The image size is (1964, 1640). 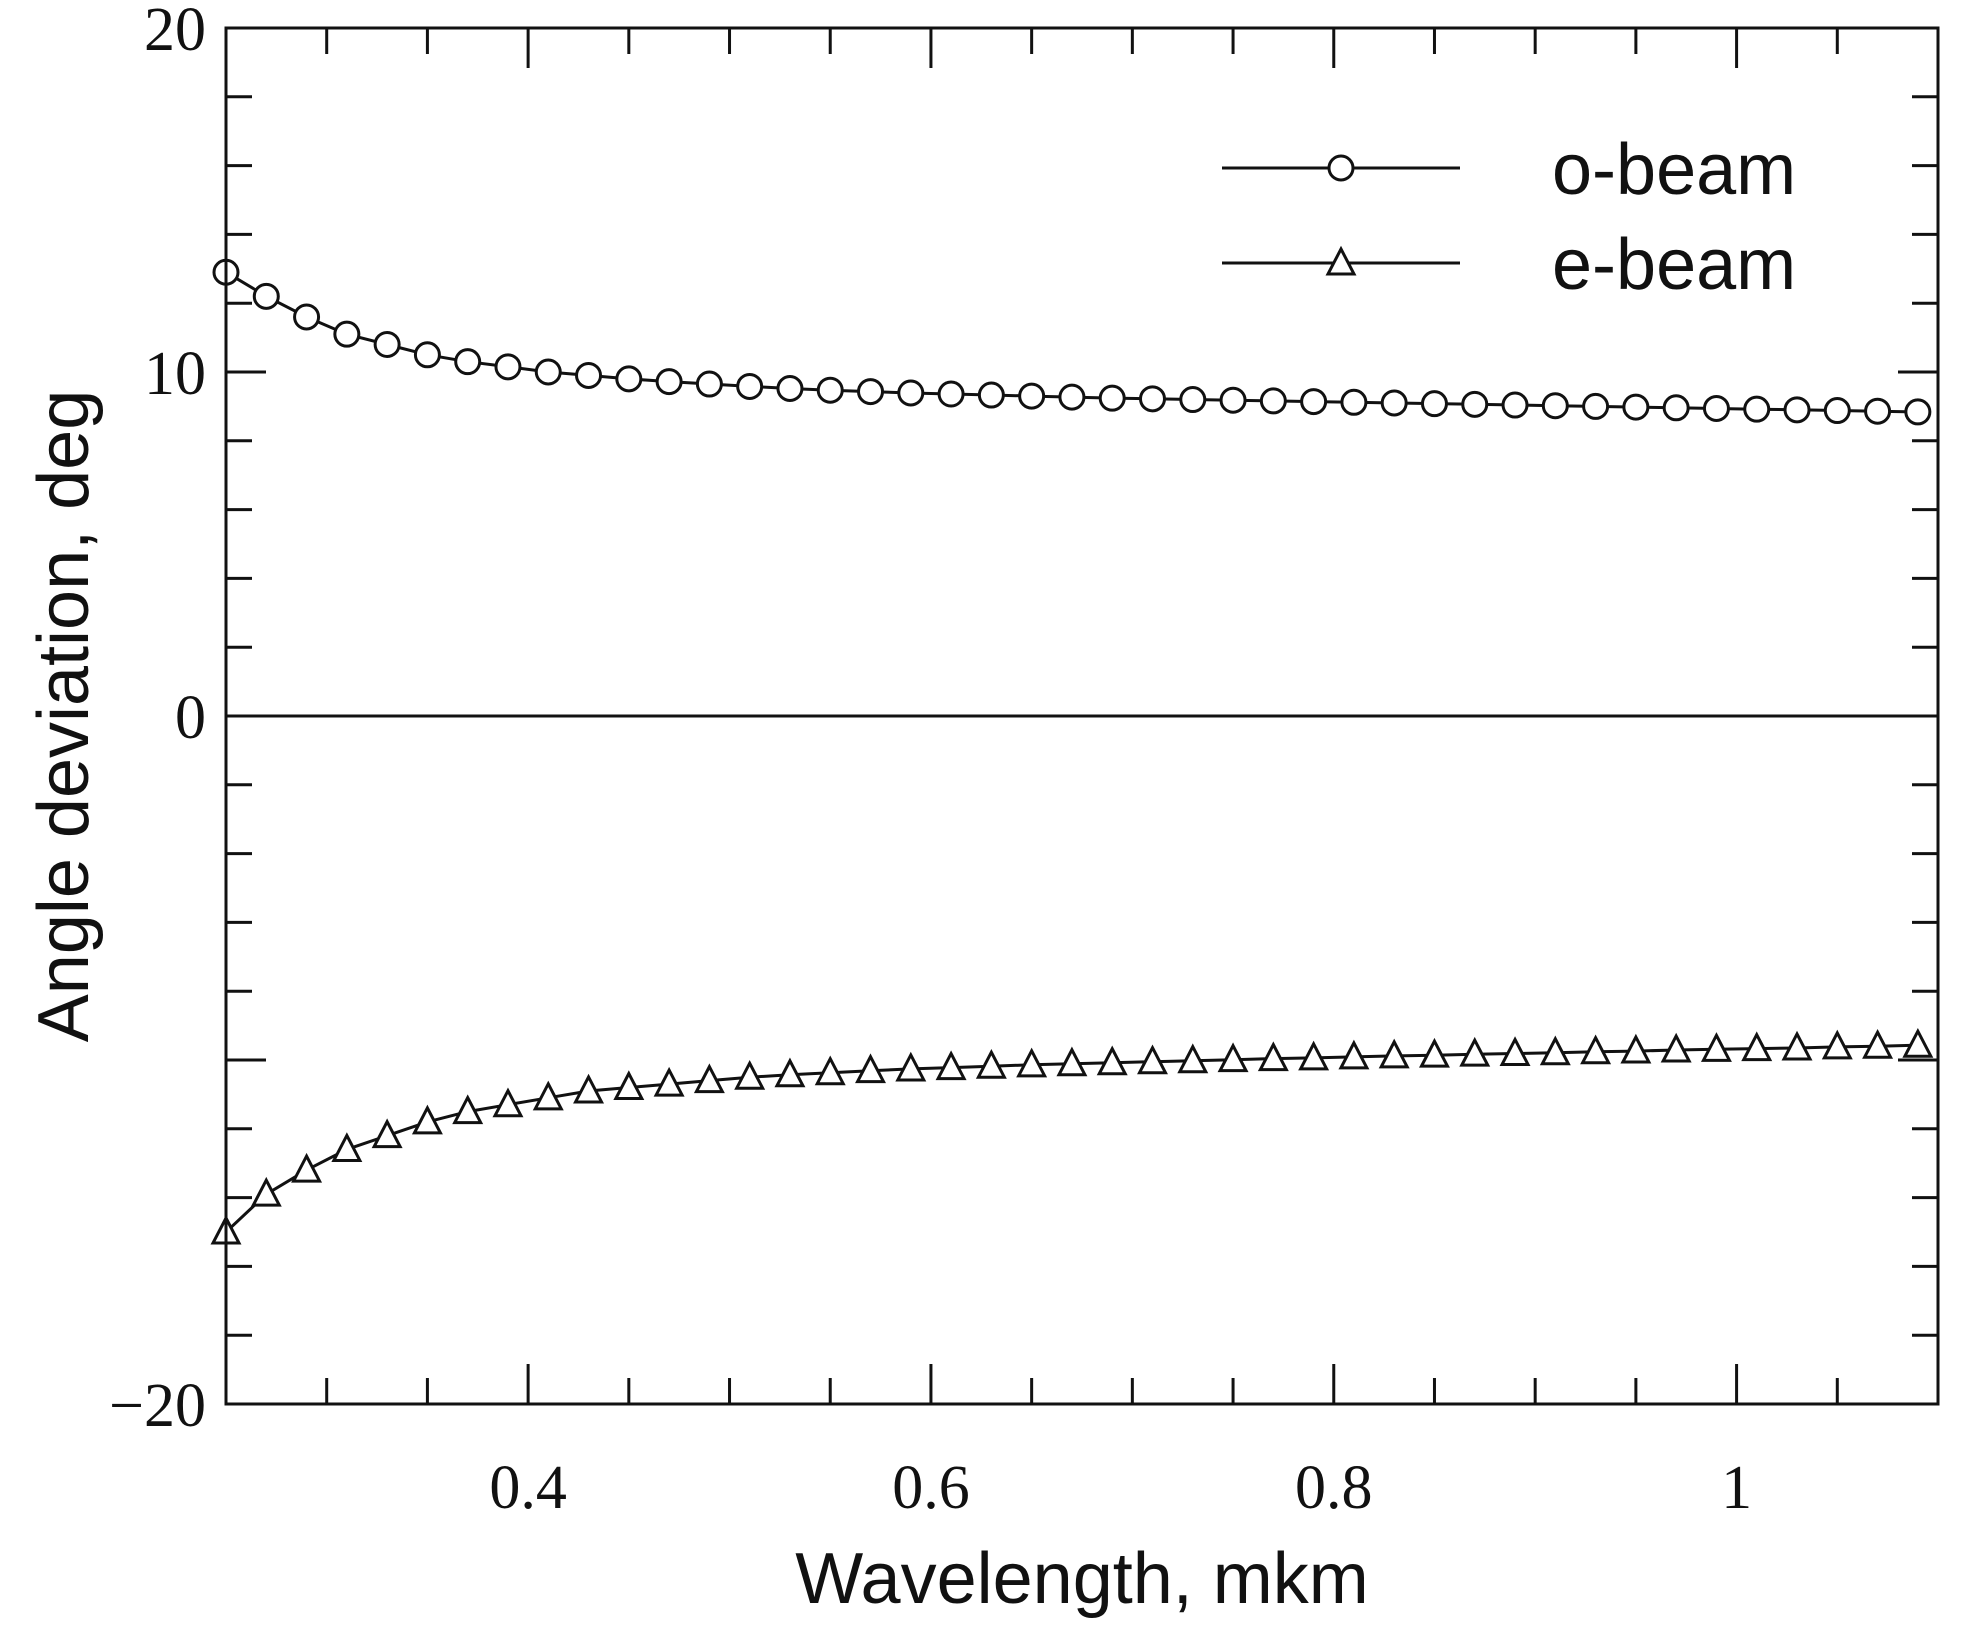 I want to click on x-axis-title: Wavelength, mkm, so click(x=1082, y=1579).